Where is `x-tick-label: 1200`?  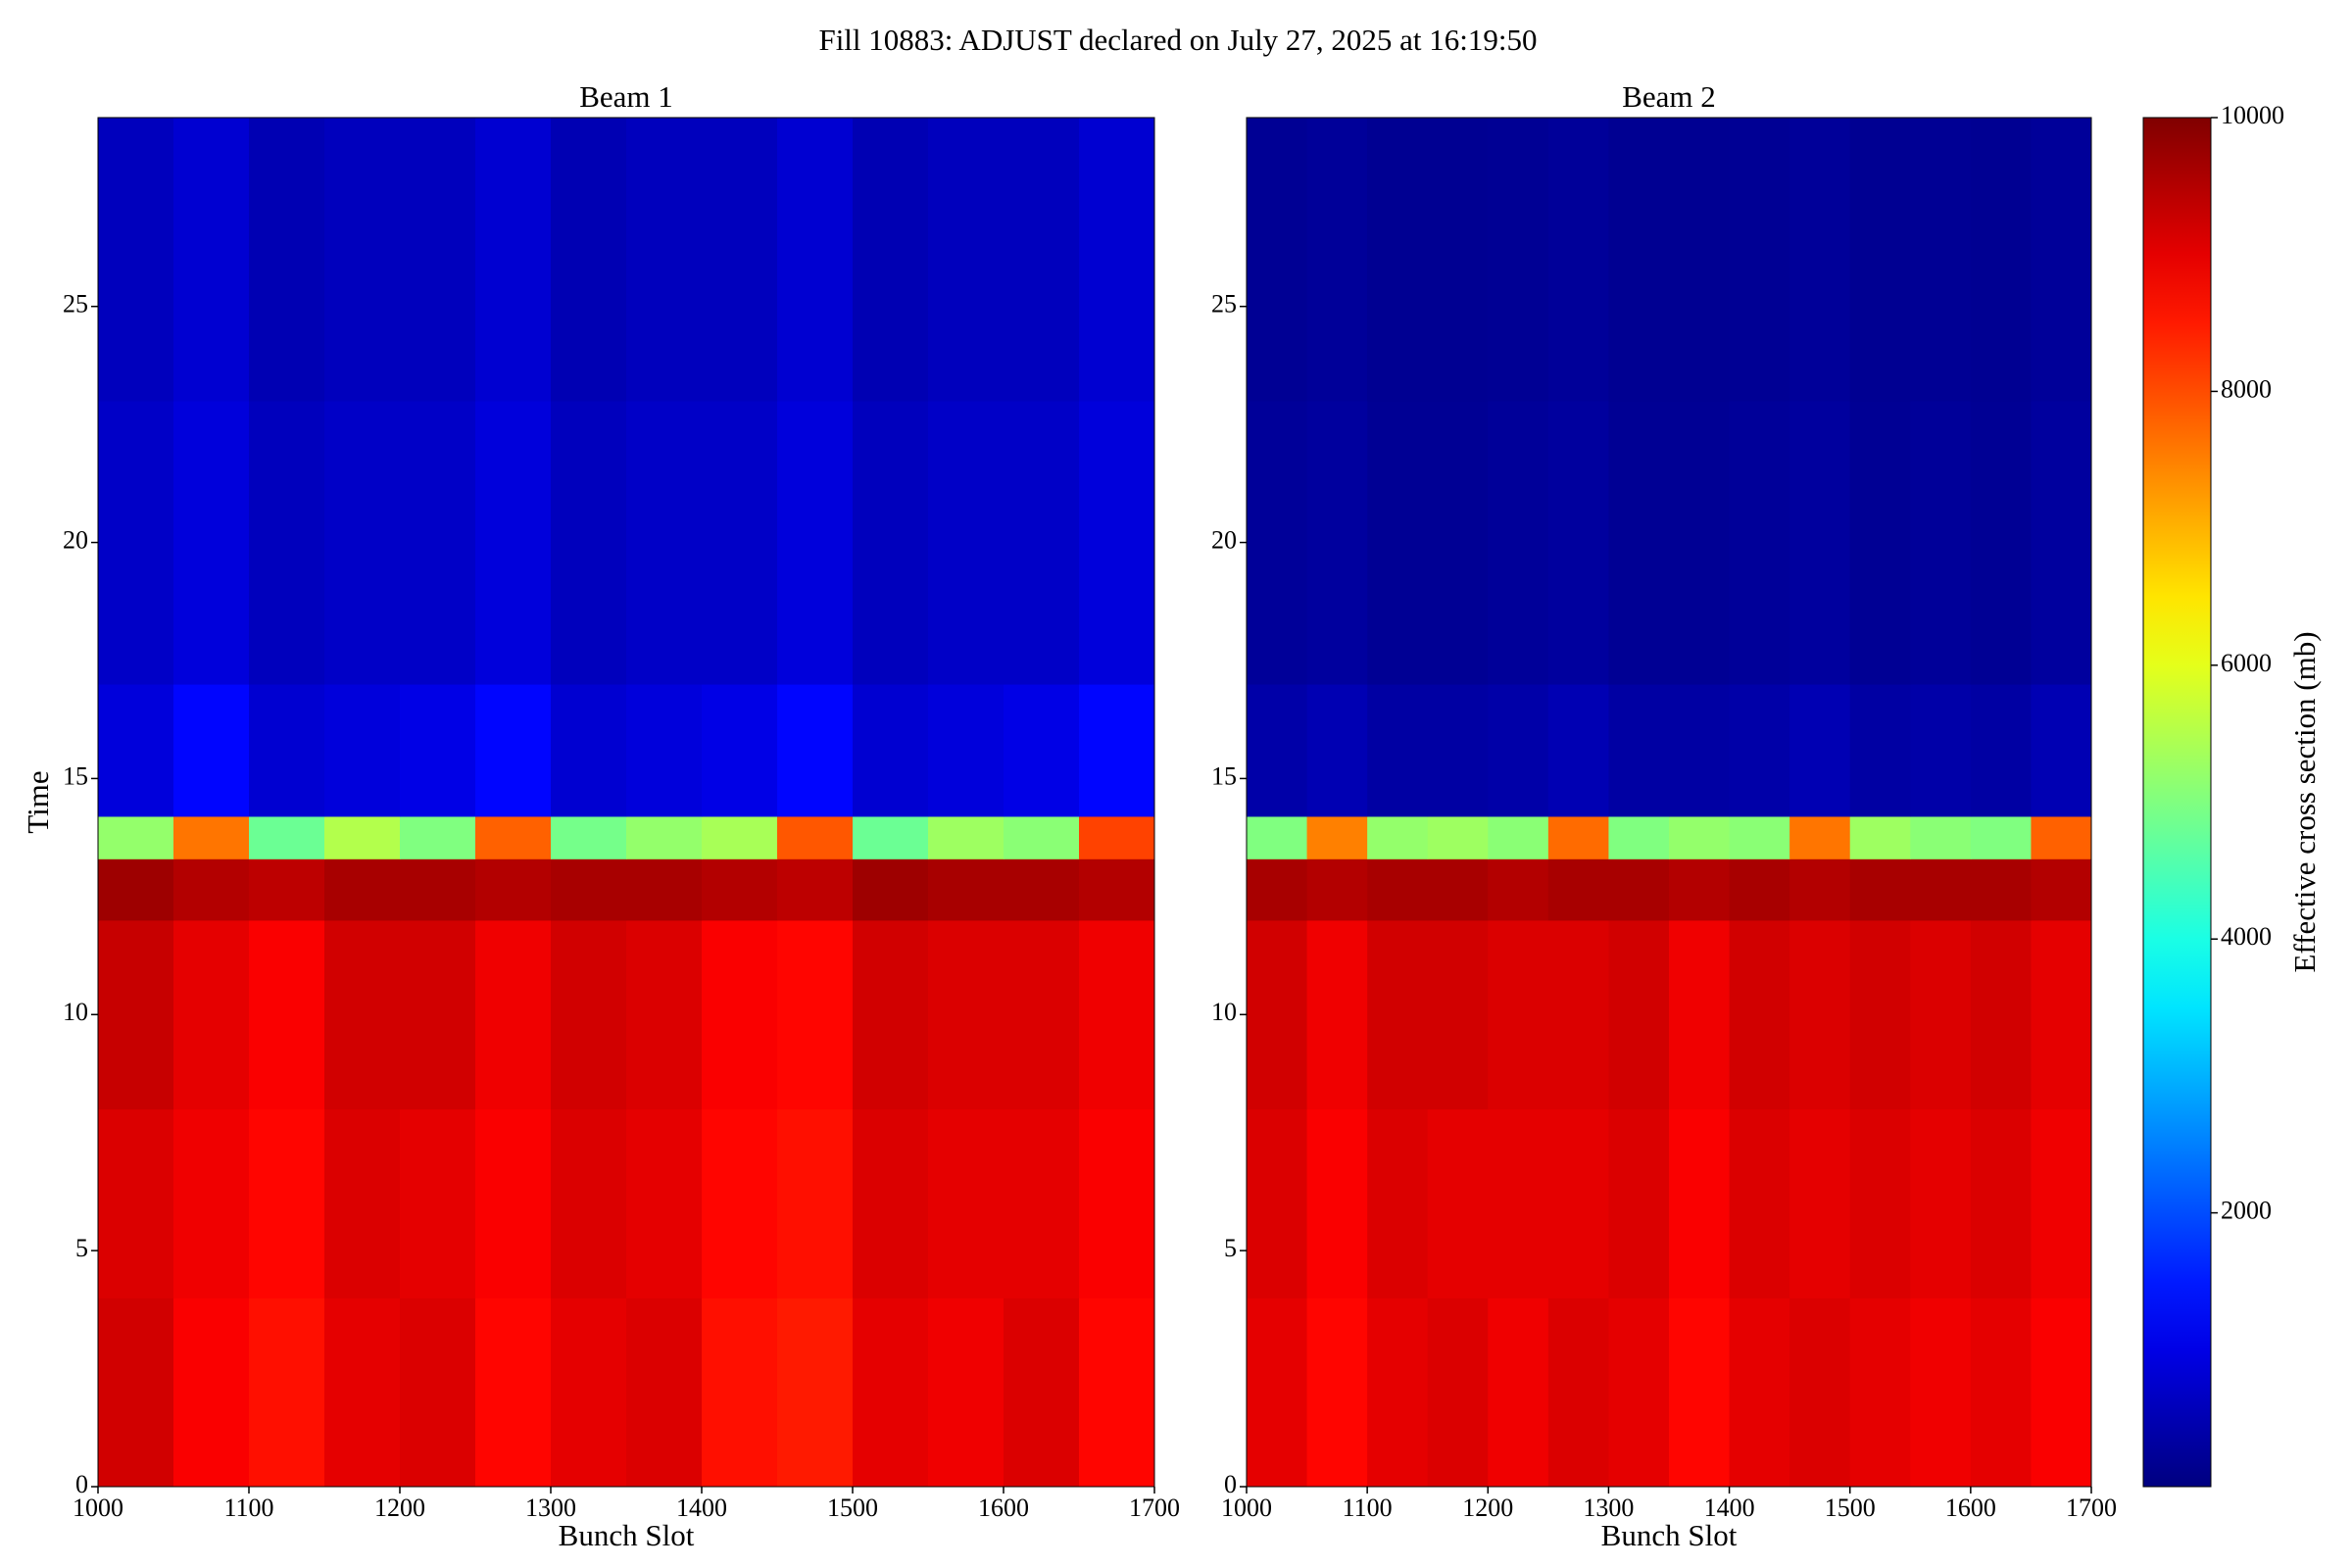
x-tick-label: 1200 is located at coordinates (399, 1508).